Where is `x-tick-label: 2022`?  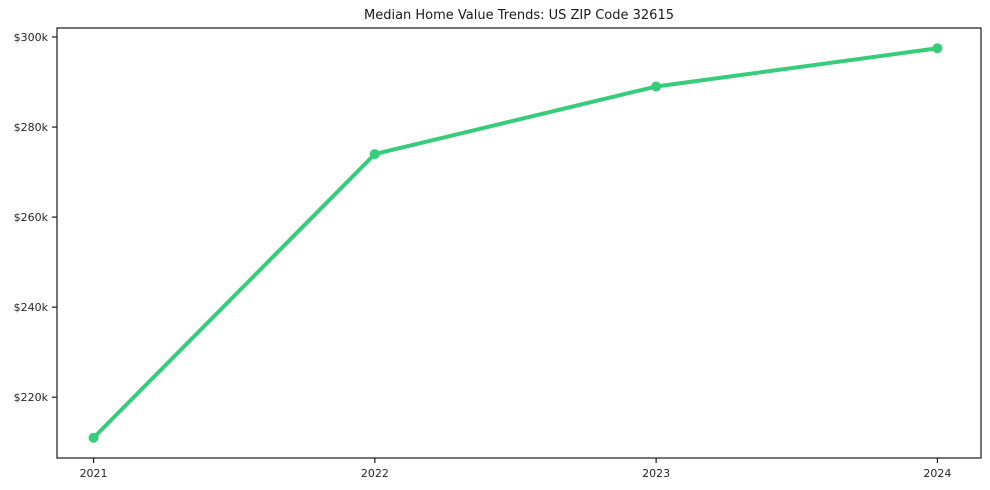 x-tick-label: 2022 is located at coordinates (375, 473).